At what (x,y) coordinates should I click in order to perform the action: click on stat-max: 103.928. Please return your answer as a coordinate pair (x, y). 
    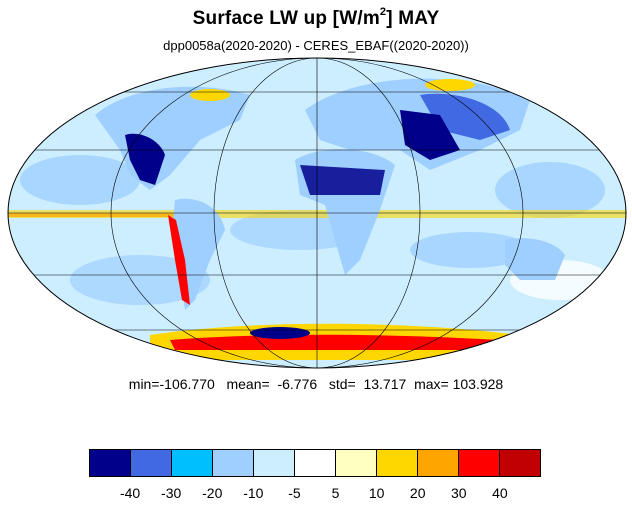
    Looking at the image, I should click on (478, 384).